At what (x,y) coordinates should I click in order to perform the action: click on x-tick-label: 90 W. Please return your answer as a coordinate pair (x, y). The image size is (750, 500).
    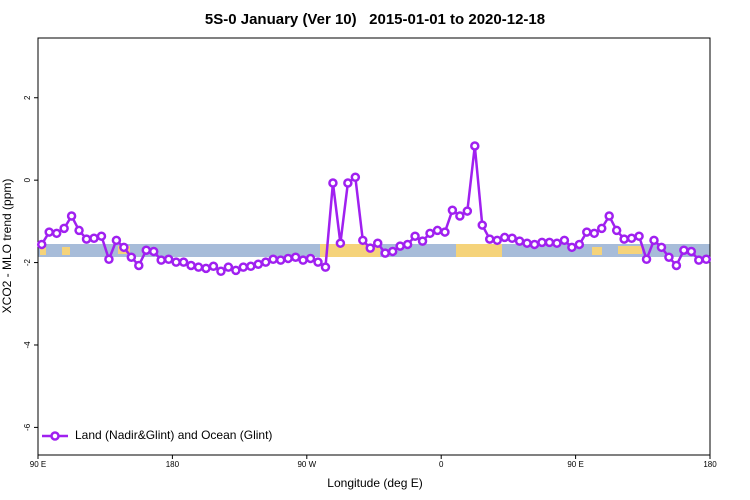
    Looking at the image, I should click on (306, 464).